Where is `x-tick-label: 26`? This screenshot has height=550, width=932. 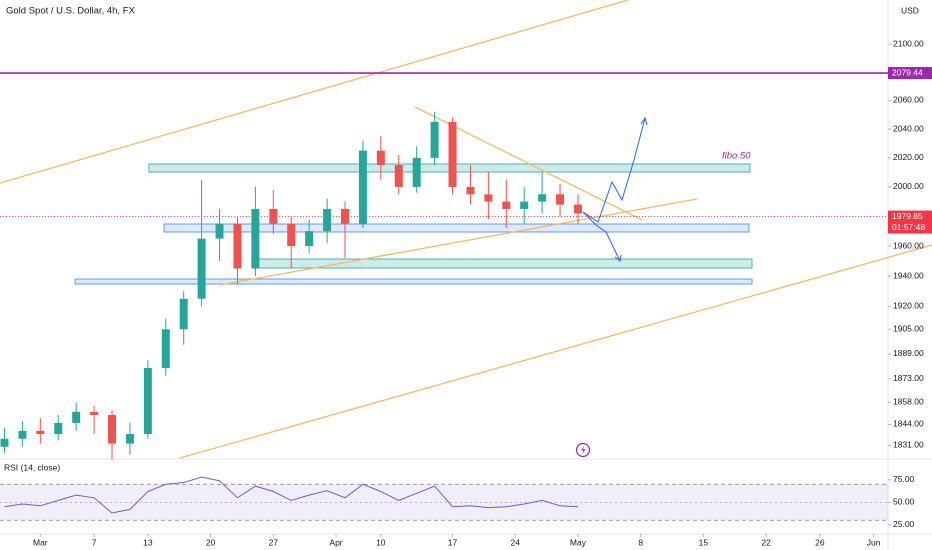
x-tick-label: 26 is located at coordinates (820, 542).